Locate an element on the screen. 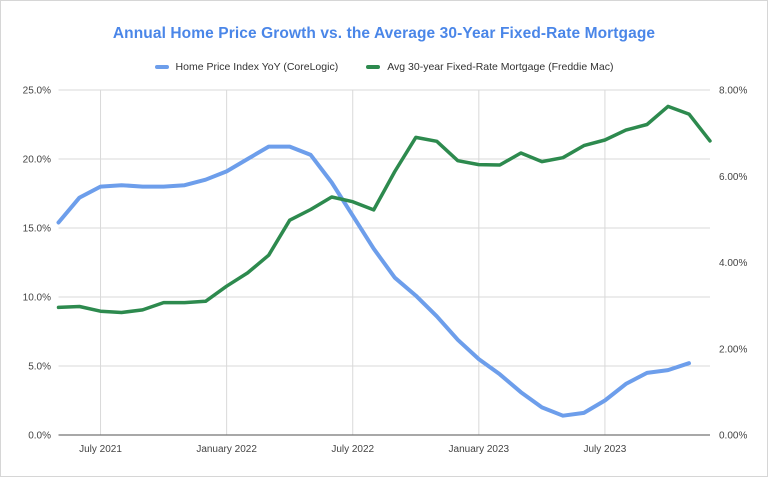 The width and height of the screenshot is (768, 477). svg-text: 5.0% is located at coordinates (39, 367).